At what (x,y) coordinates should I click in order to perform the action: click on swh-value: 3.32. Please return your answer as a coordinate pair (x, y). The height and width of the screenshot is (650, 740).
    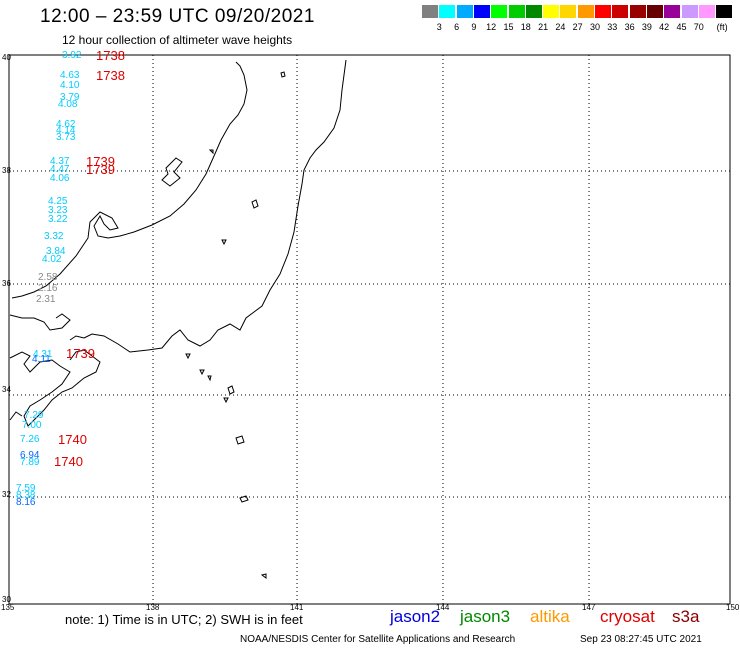
    Looking at the image, I should click on (54, 236).